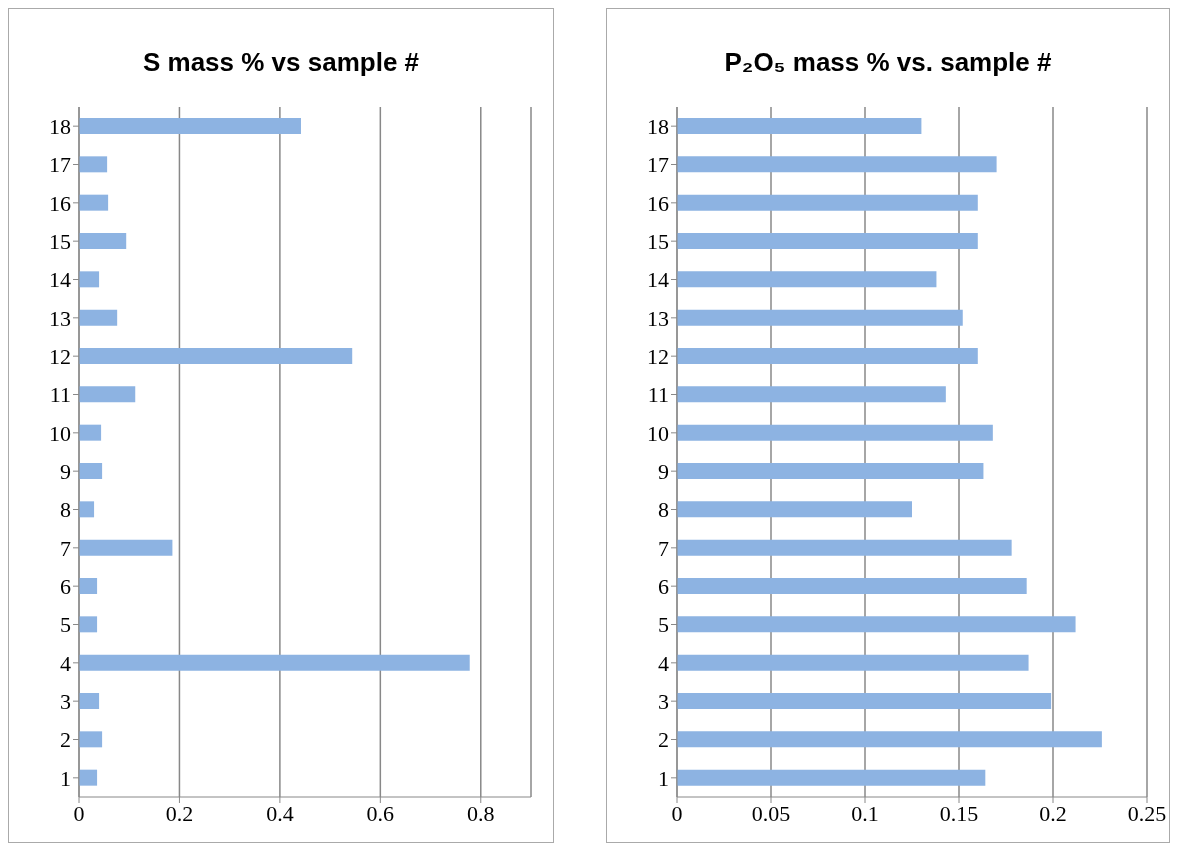  What do you see at coordinates (959, 813) in the screenshot?
I see `x-tick-label: 0.15` at bounding box center [959, 813].